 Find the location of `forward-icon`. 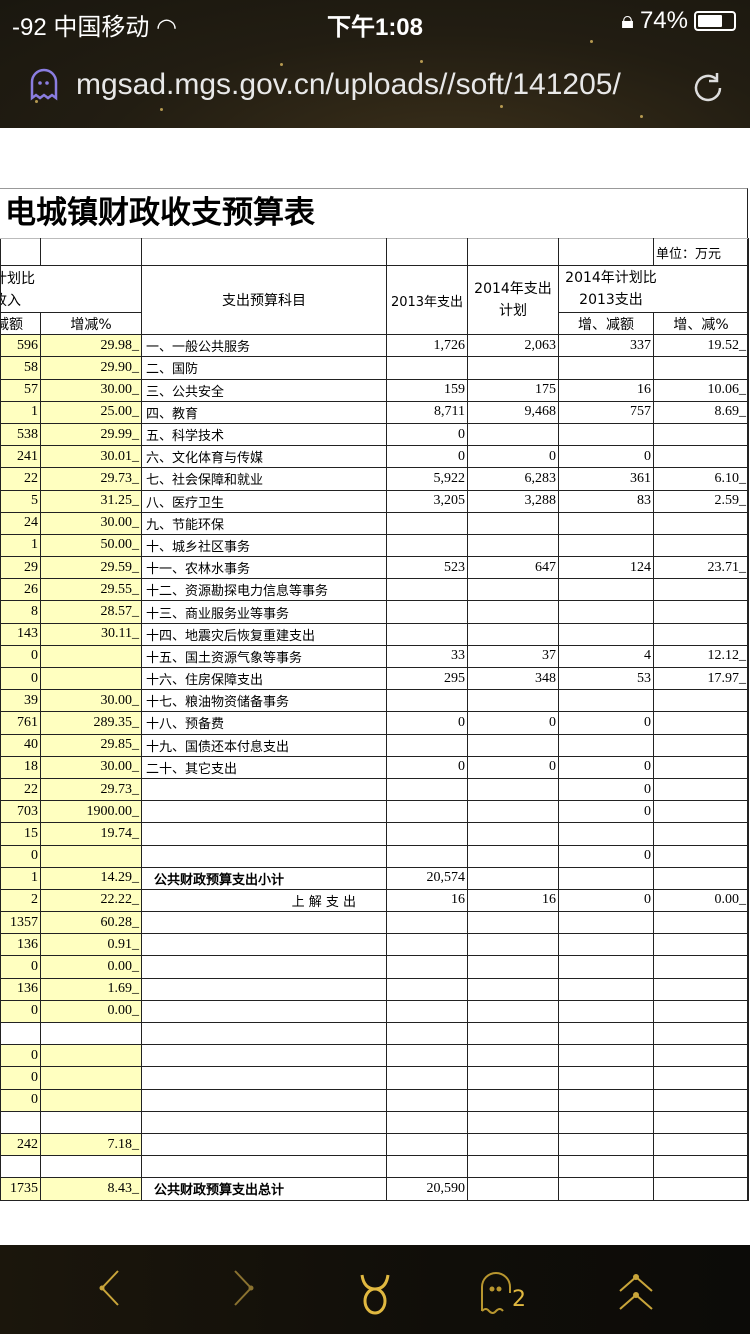

forward-icon is located at coordinates (243, 1288).